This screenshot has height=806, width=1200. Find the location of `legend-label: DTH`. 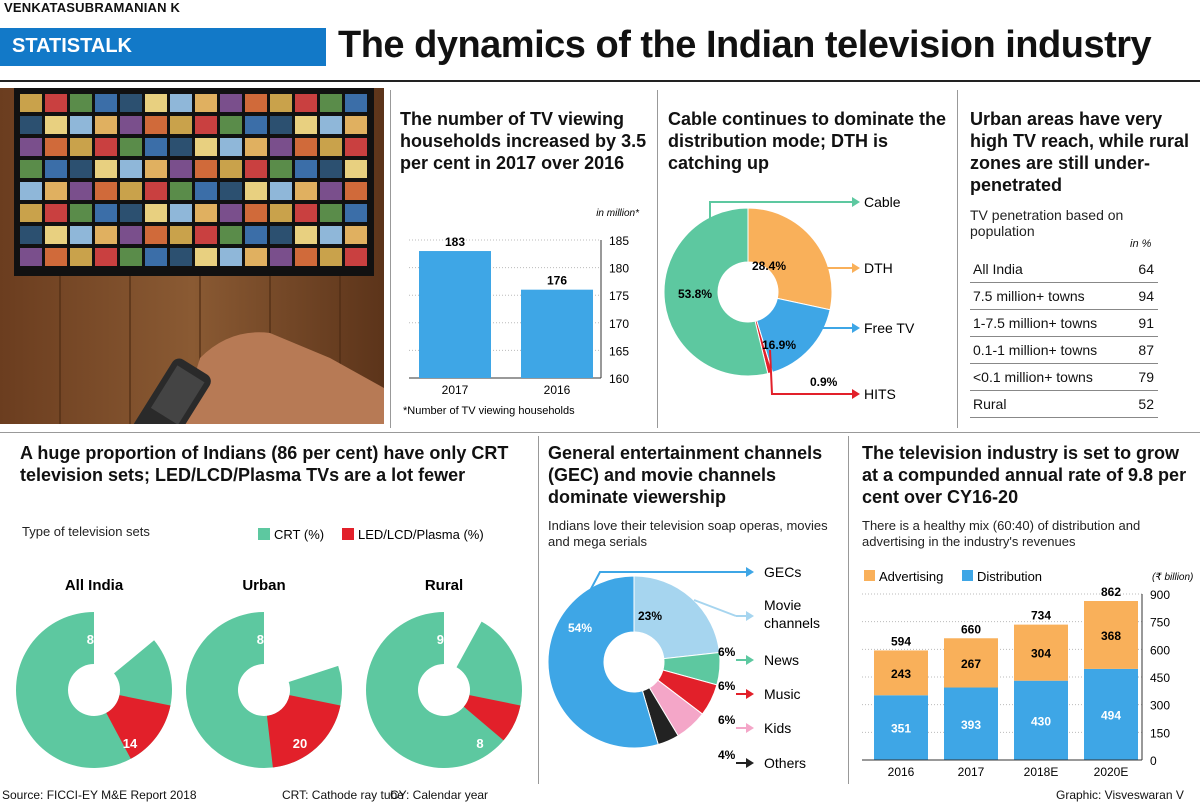

legend-label: DTH is located at coordinates (878, 268).